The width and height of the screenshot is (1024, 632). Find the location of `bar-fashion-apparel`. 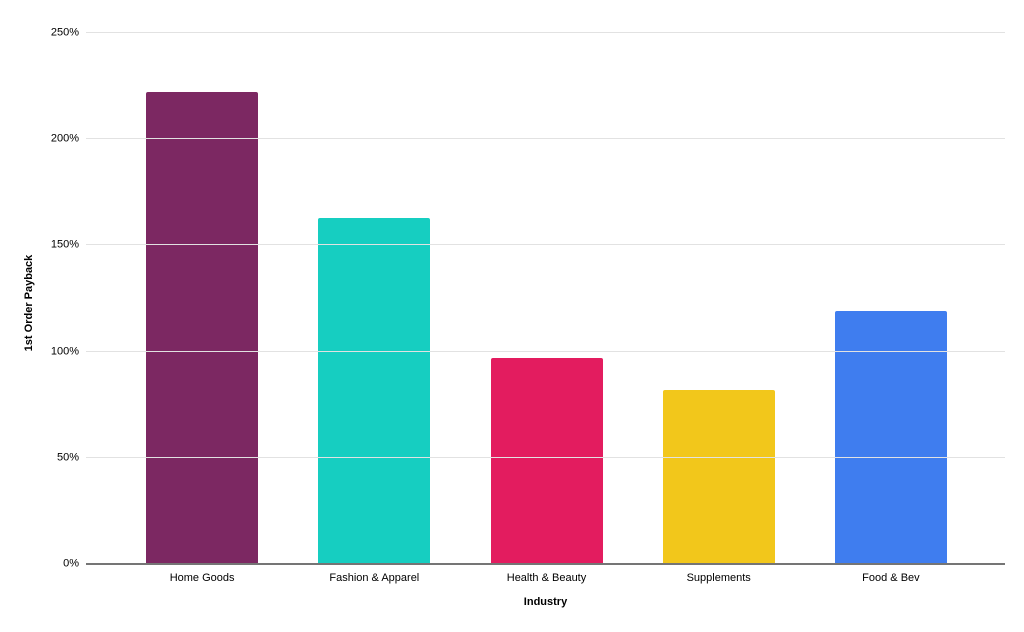

bar-fashion-apparel is located at coordinates (374, 390).